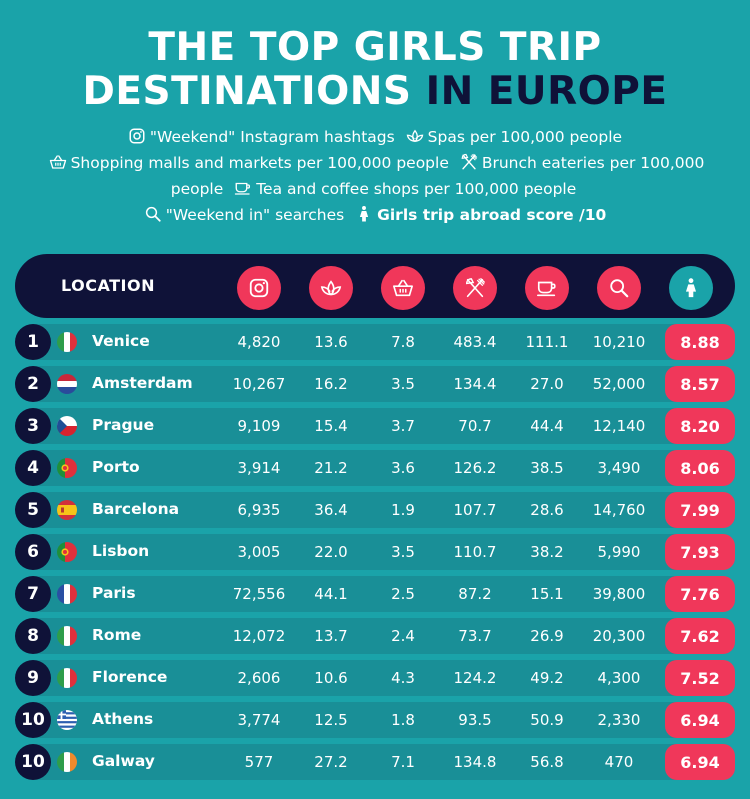 The width and height of the screenshot is (750, 799). What do you see at coordinates (331, 510) in the screenshot?
I see `cell-spas: 36.4` at bounding box center [331, 510].